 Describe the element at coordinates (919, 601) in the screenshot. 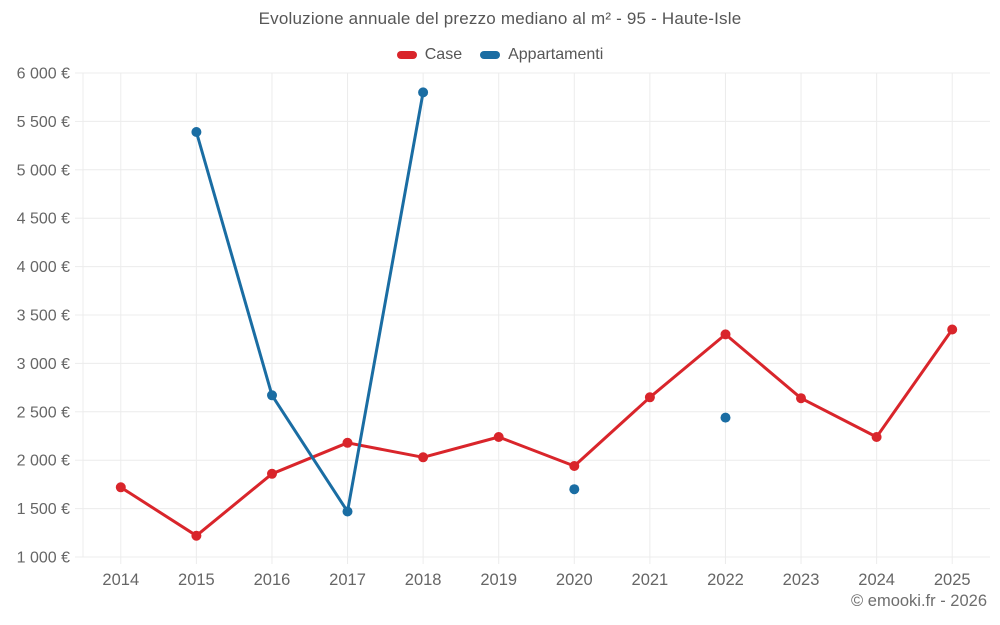

I see `copyright-footer: © emooki.fr - 2026` at that location.